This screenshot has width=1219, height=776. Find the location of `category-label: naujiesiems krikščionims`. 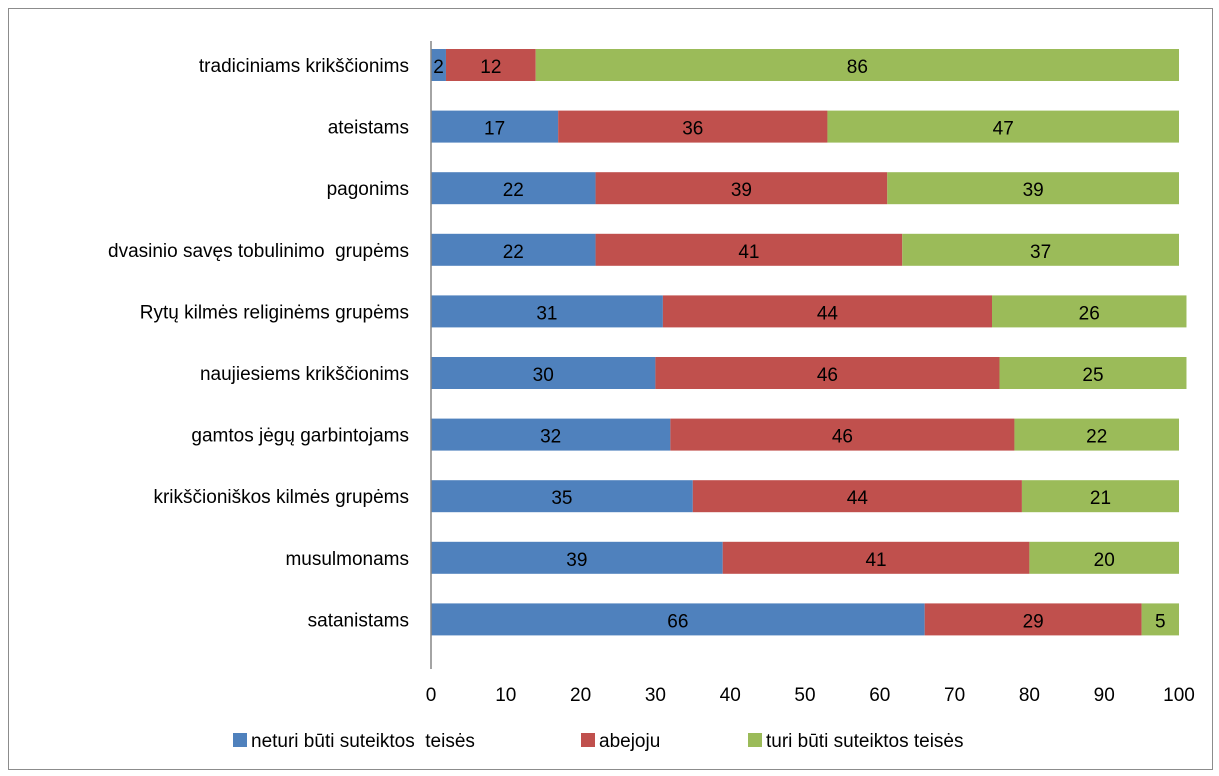

category-label: naujiesiems krikščionims is located at coordinates (304, 374).